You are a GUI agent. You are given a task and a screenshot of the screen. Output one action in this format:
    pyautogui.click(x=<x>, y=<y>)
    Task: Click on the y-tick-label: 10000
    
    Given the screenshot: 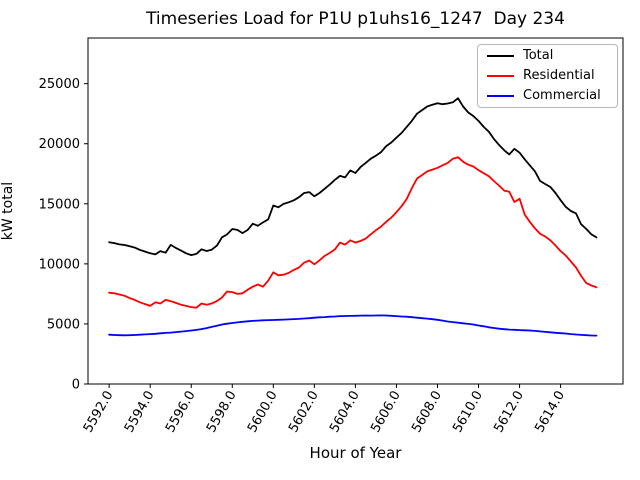 What is the action you would take?
    pyautogui.click(x=59, y=264)
    